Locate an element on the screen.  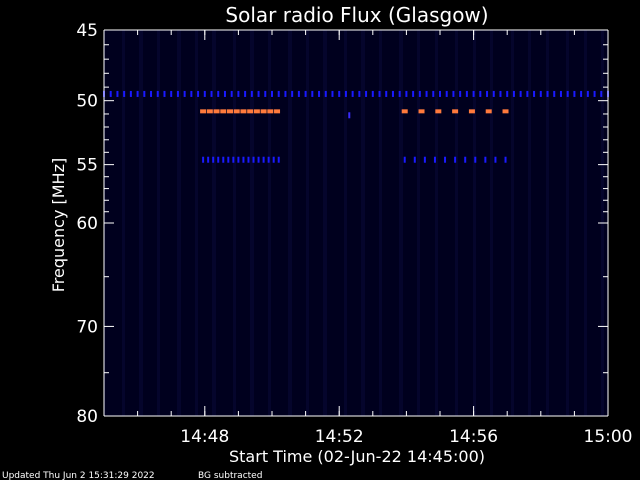
y-tick-label: 80 is located at coordinates (87, 417).